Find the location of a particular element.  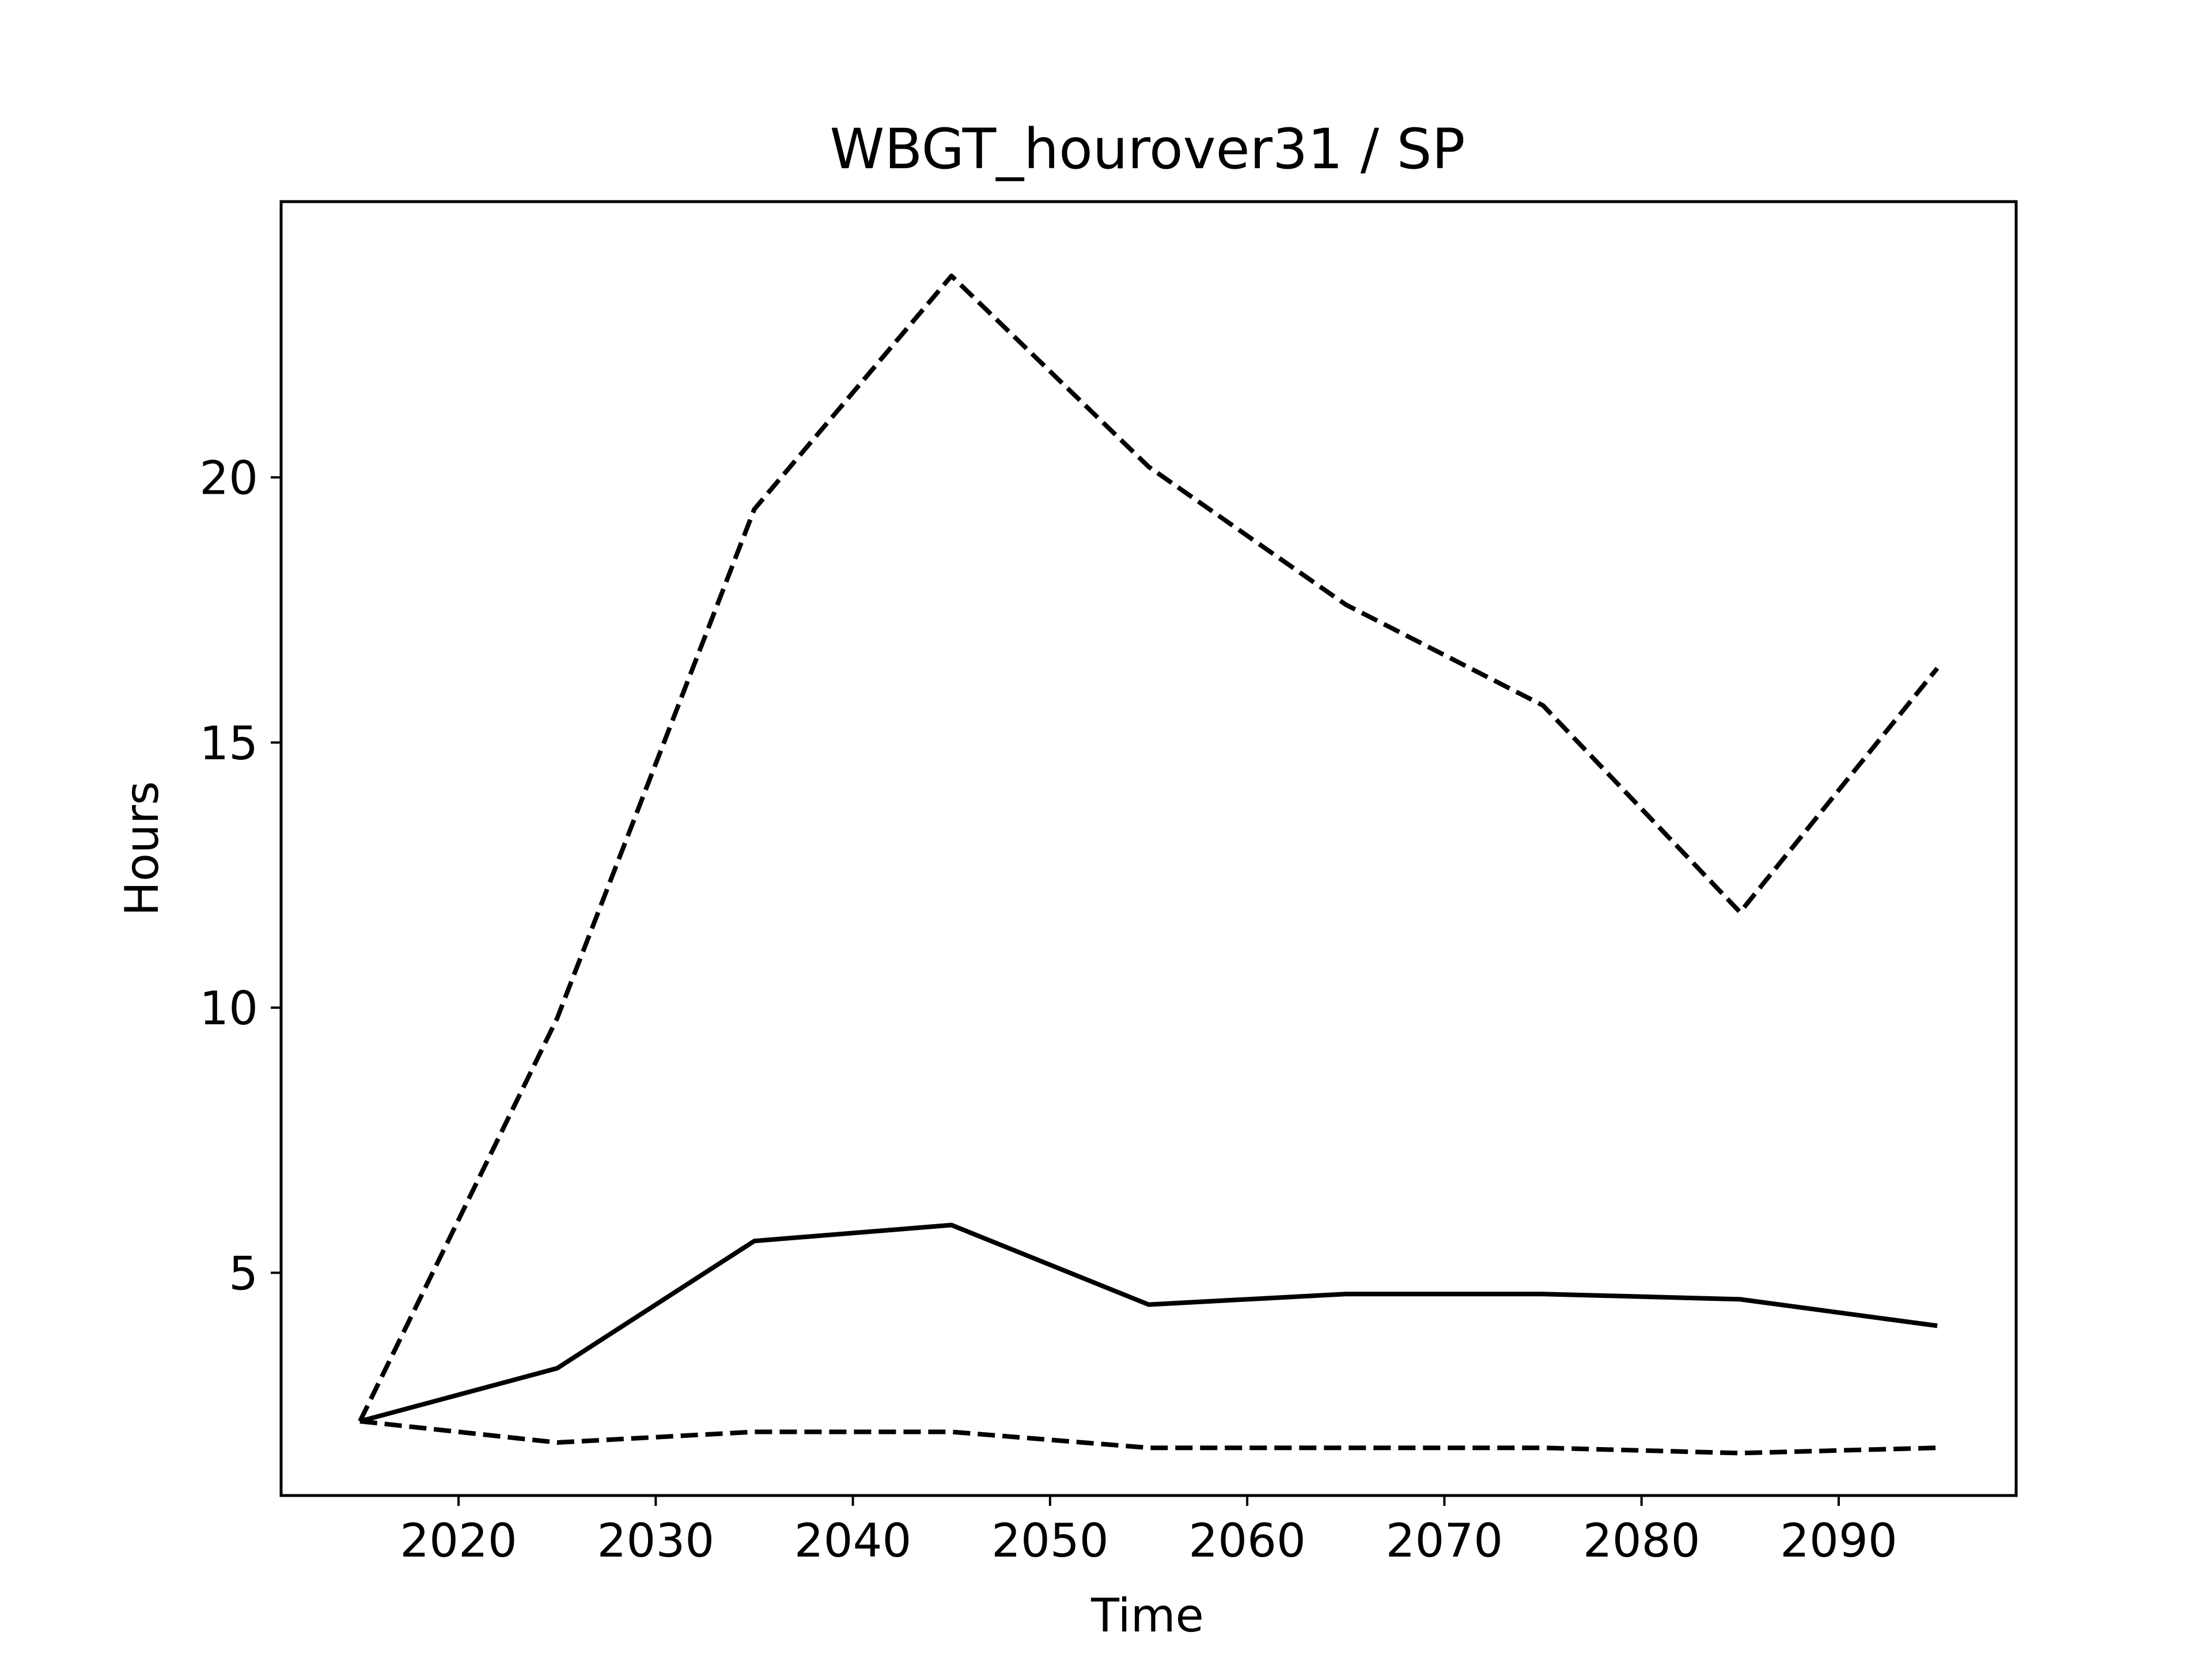

x-tick-label: 2020 is located at coordinates (458, 1541).